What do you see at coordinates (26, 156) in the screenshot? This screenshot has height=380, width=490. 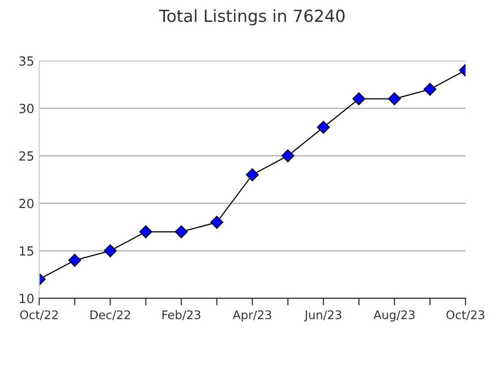 I see `y-tick-label: 25` at bounding box center [26, 156].